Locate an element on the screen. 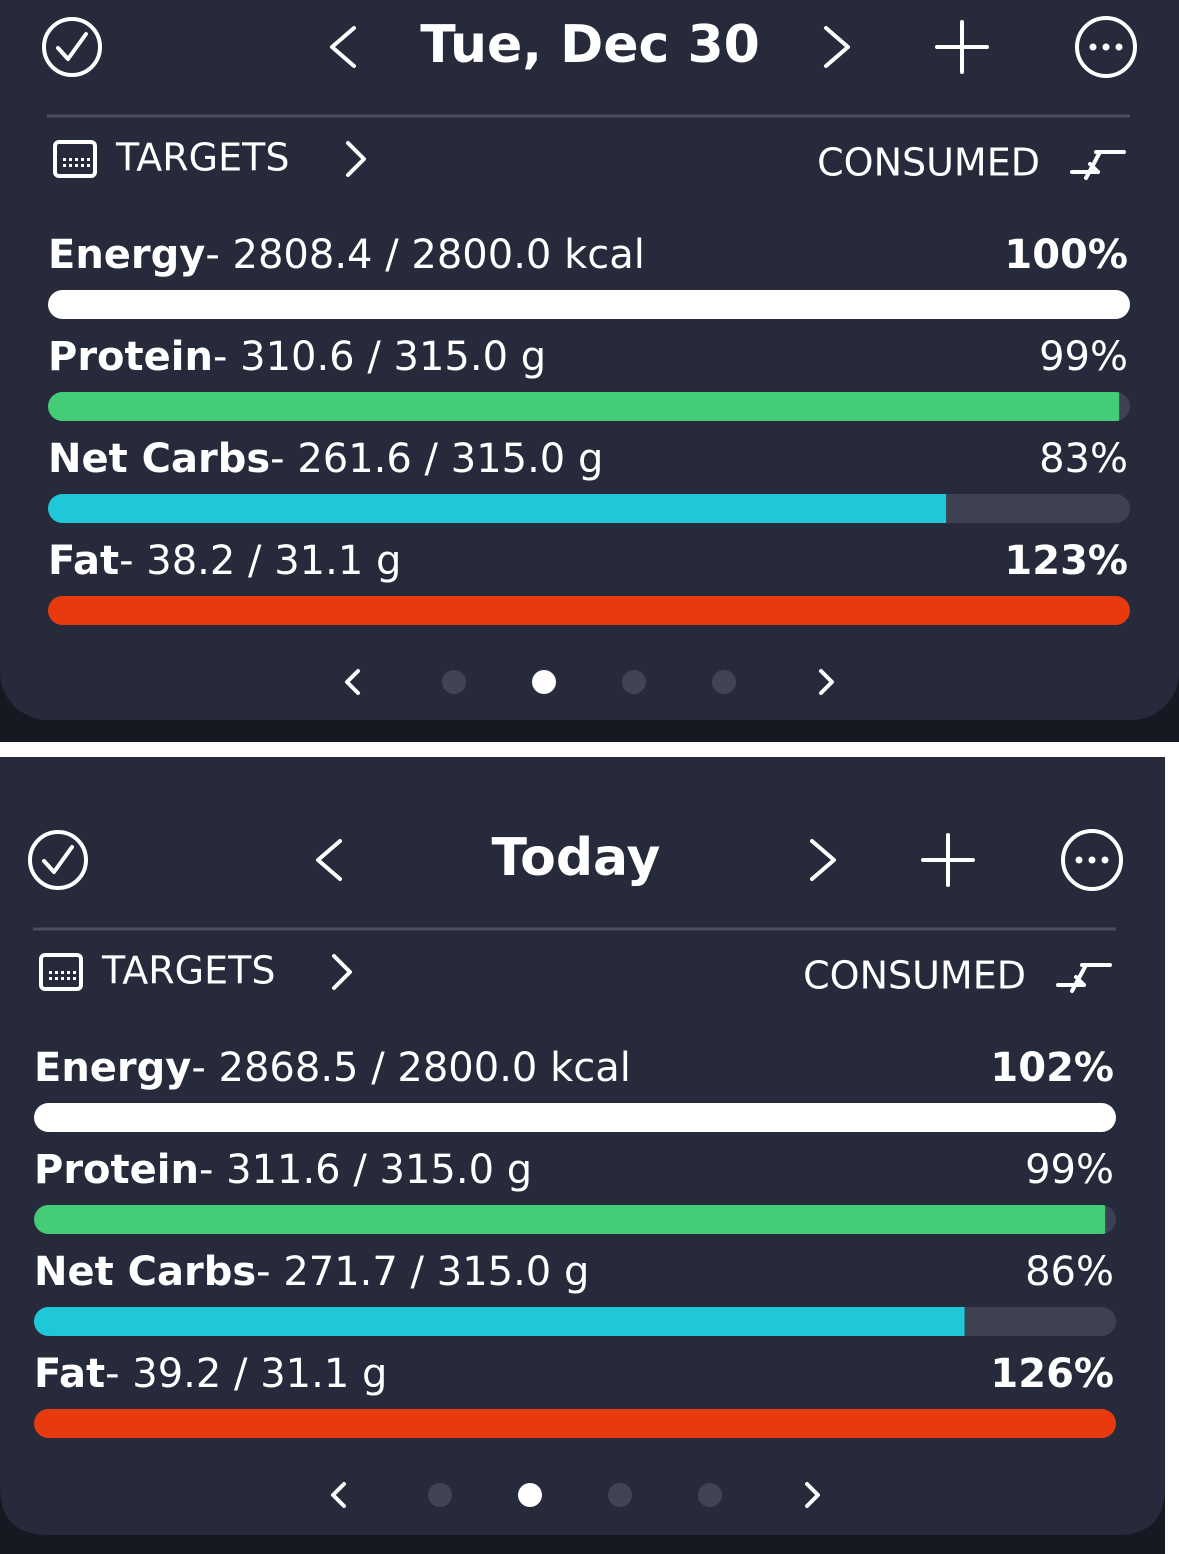 This screenshot has width=1179, height=1554. nutrient-percent: 126% is located at coordinates (1052, 1374).